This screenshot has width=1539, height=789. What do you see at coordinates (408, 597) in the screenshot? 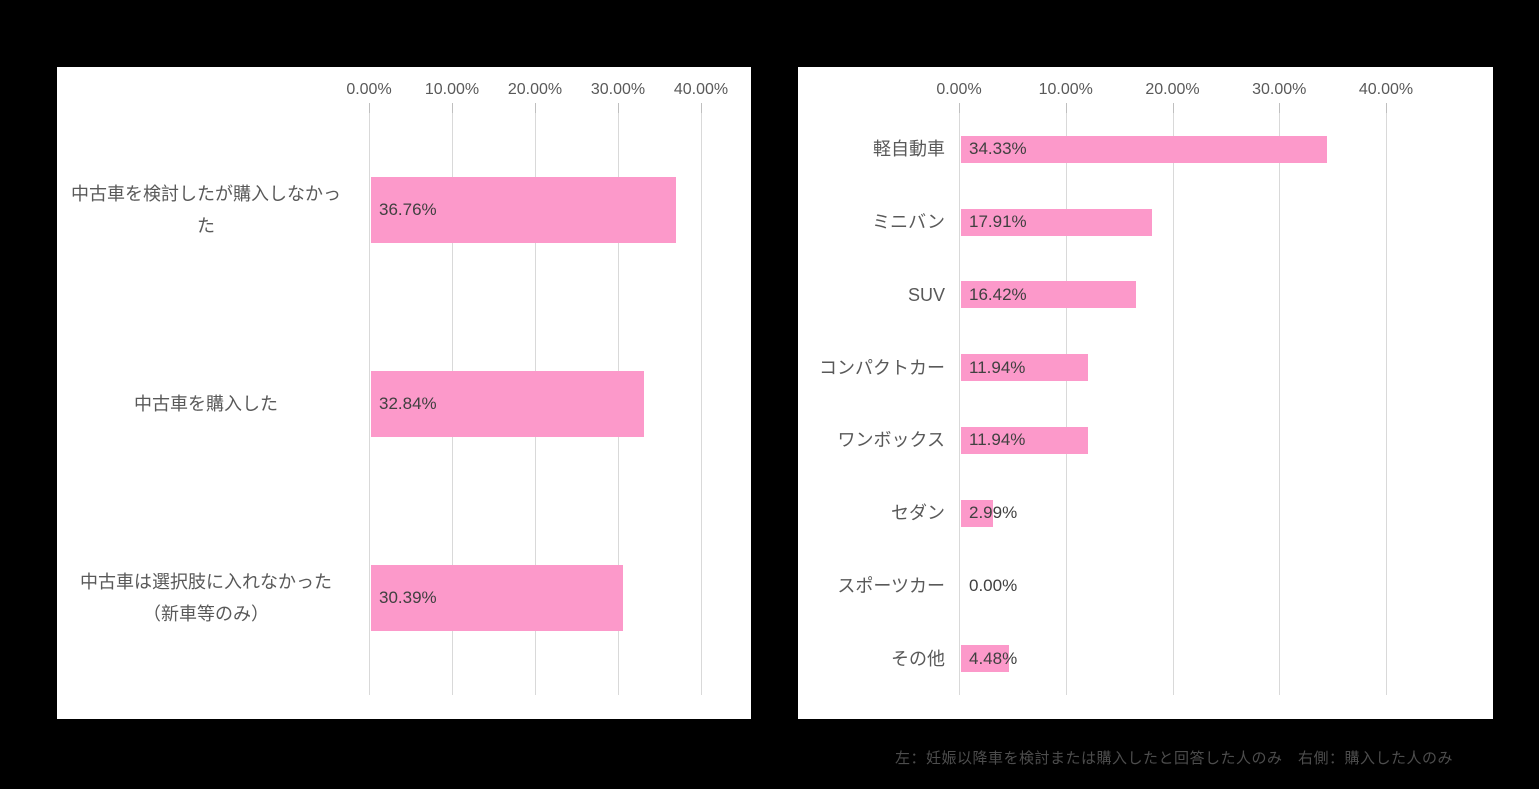
I see `value-label: 30.39%` at bounding box center [408, 597].